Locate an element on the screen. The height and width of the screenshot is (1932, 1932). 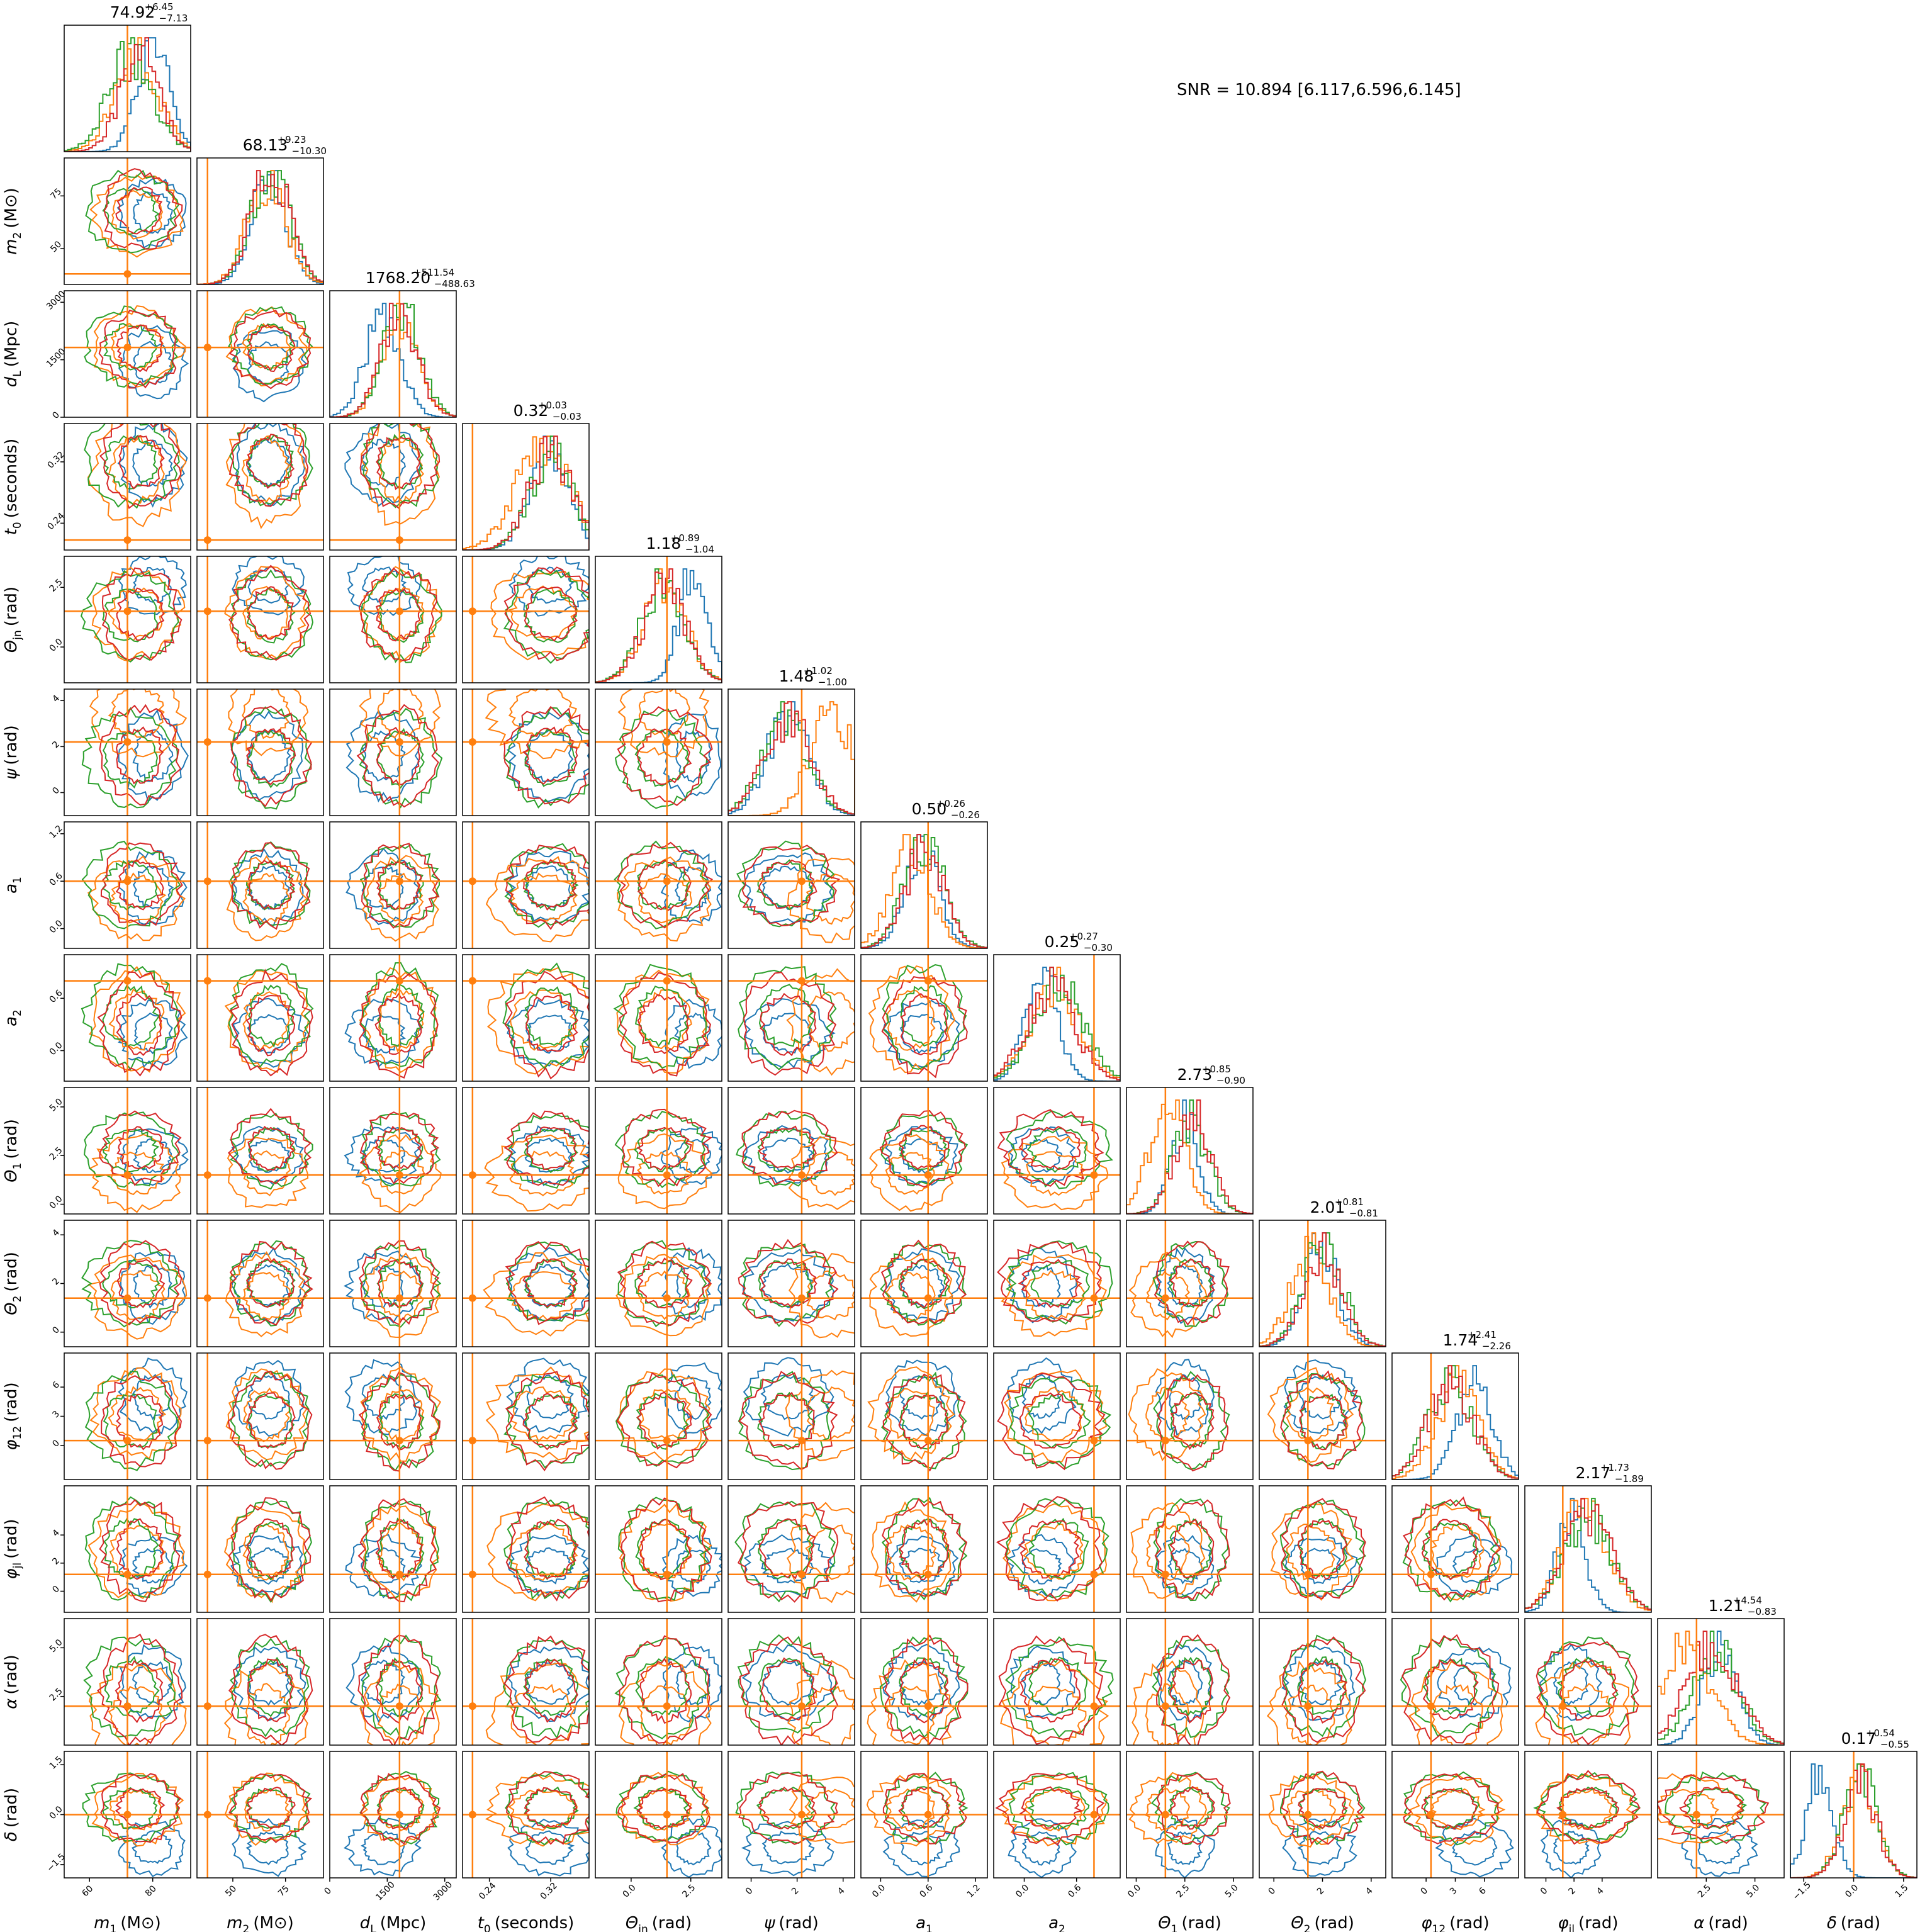
panel-a1-vs-psi is located at coordinates (791, 885).